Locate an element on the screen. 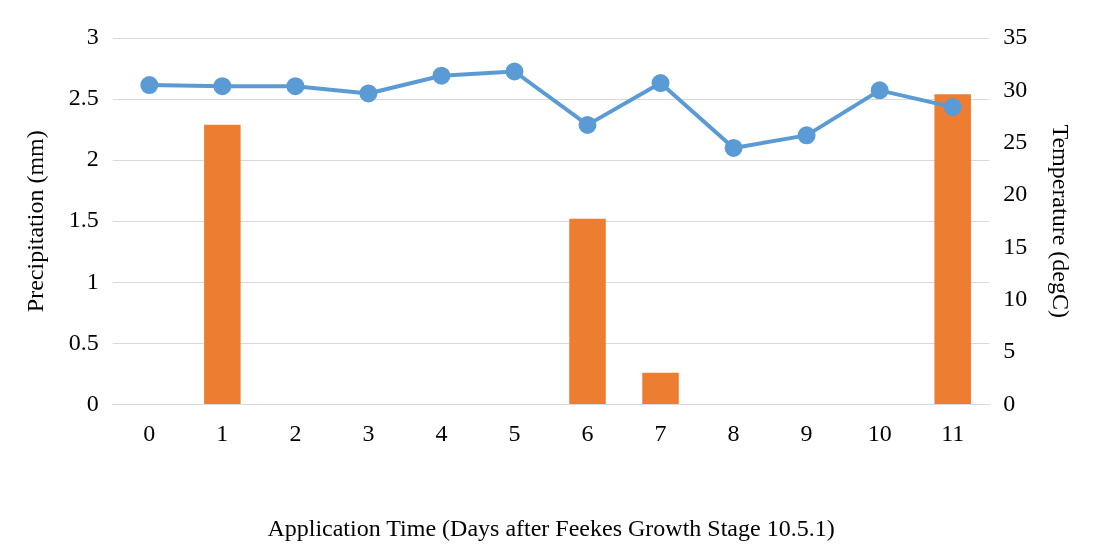 The image size is (1097, 559). x-tick-label: 0 is located at coordinates (149, 433).